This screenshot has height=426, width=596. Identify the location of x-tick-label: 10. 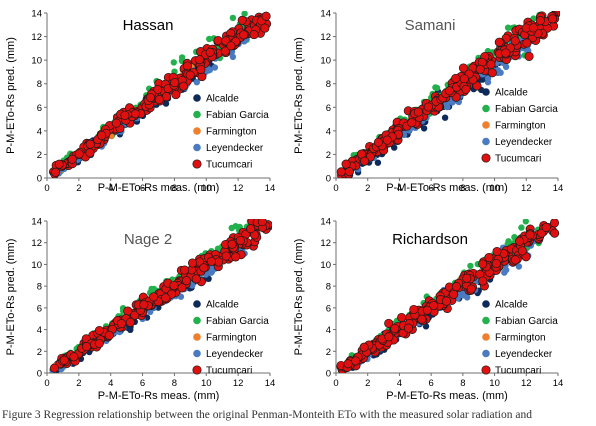
(494, 383).